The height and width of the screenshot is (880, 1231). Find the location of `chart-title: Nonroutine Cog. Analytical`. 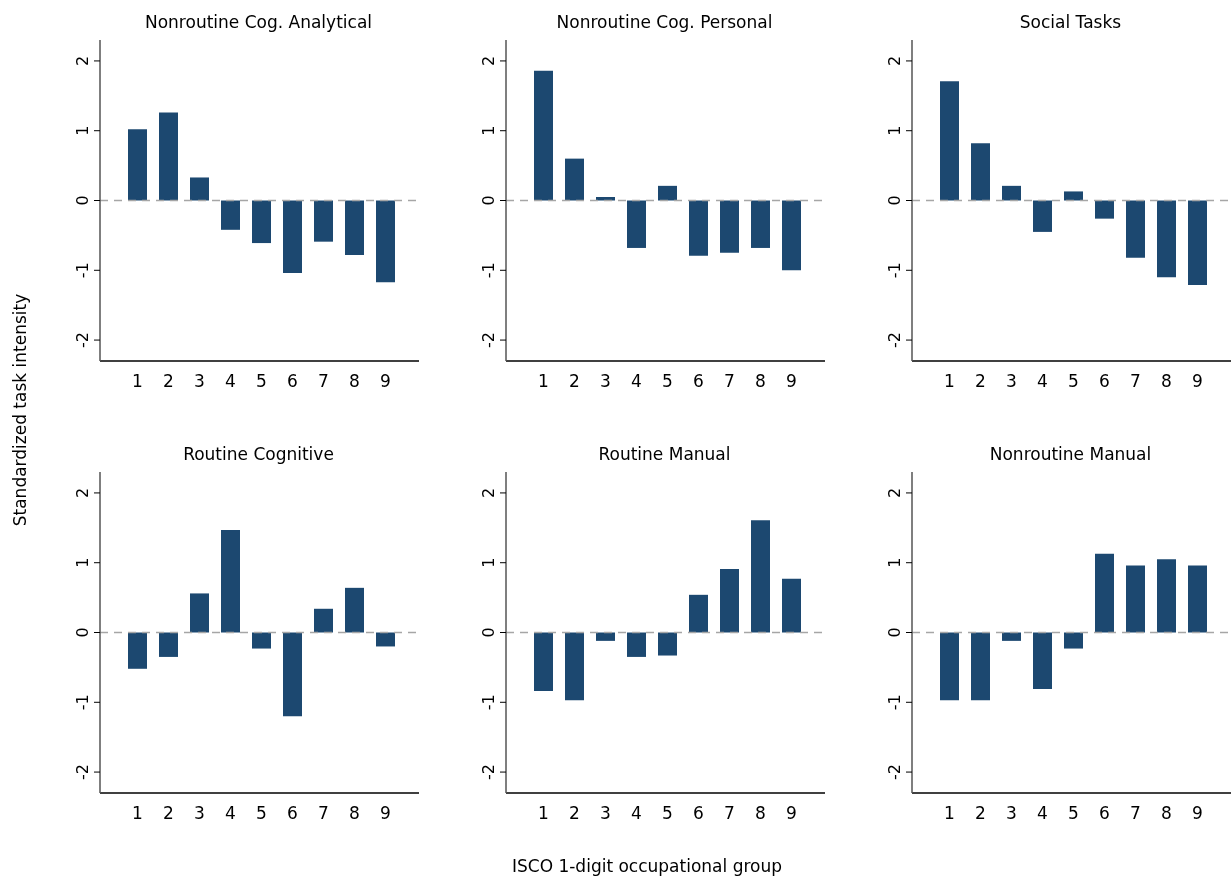

chart-title: Nonroutine Cog. Analytical is located at coordinates (258, 22).